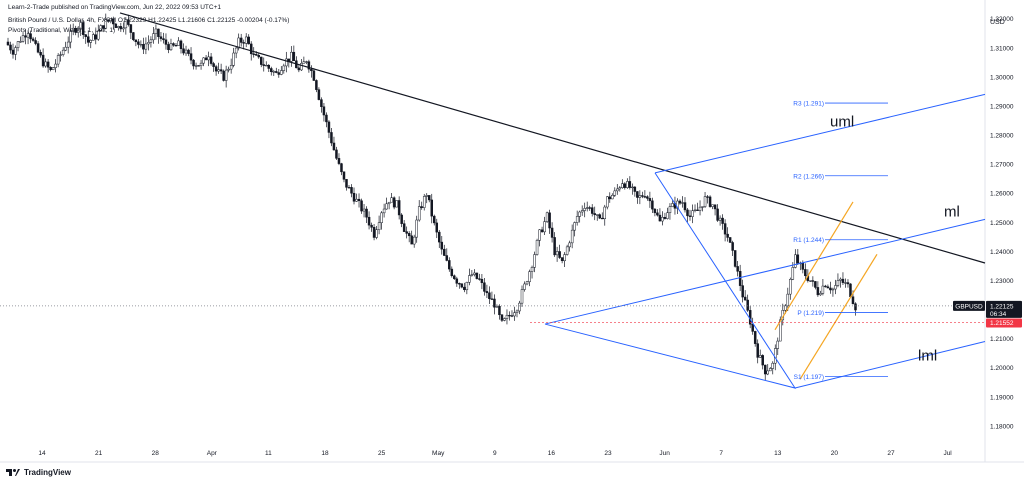  What do you see at coordinates (38, 472) in the screenshot?
I see `tradingview-logo: TradingView` at bounding box center [38, 472].